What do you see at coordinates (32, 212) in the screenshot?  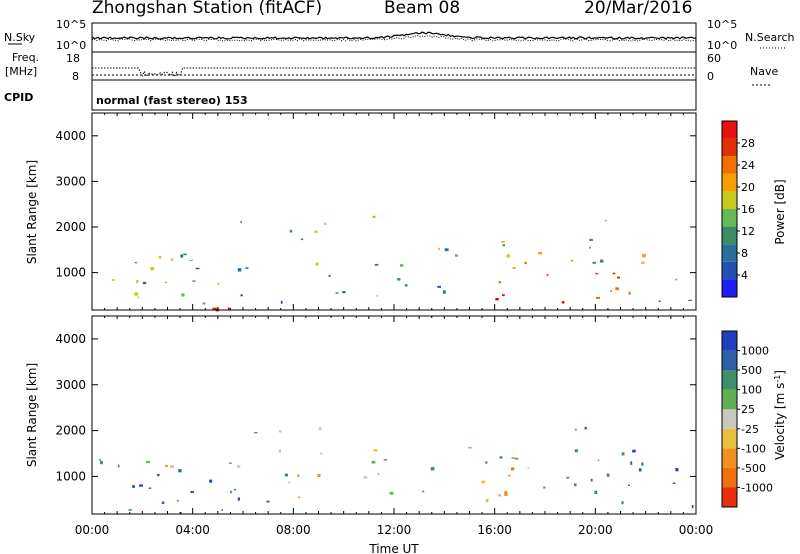 I see `power-ylabel: Slant Range [km]` at bounding box center [32, 212].